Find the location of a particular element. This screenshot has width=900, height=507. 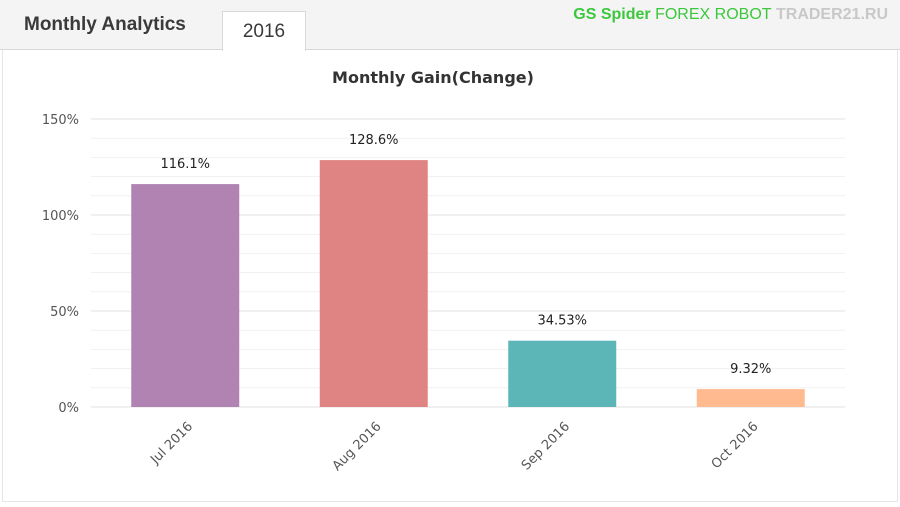

watermark: GS Spider FOREX ROBOT TRADER21.RU is located at coordinates (730, 16).